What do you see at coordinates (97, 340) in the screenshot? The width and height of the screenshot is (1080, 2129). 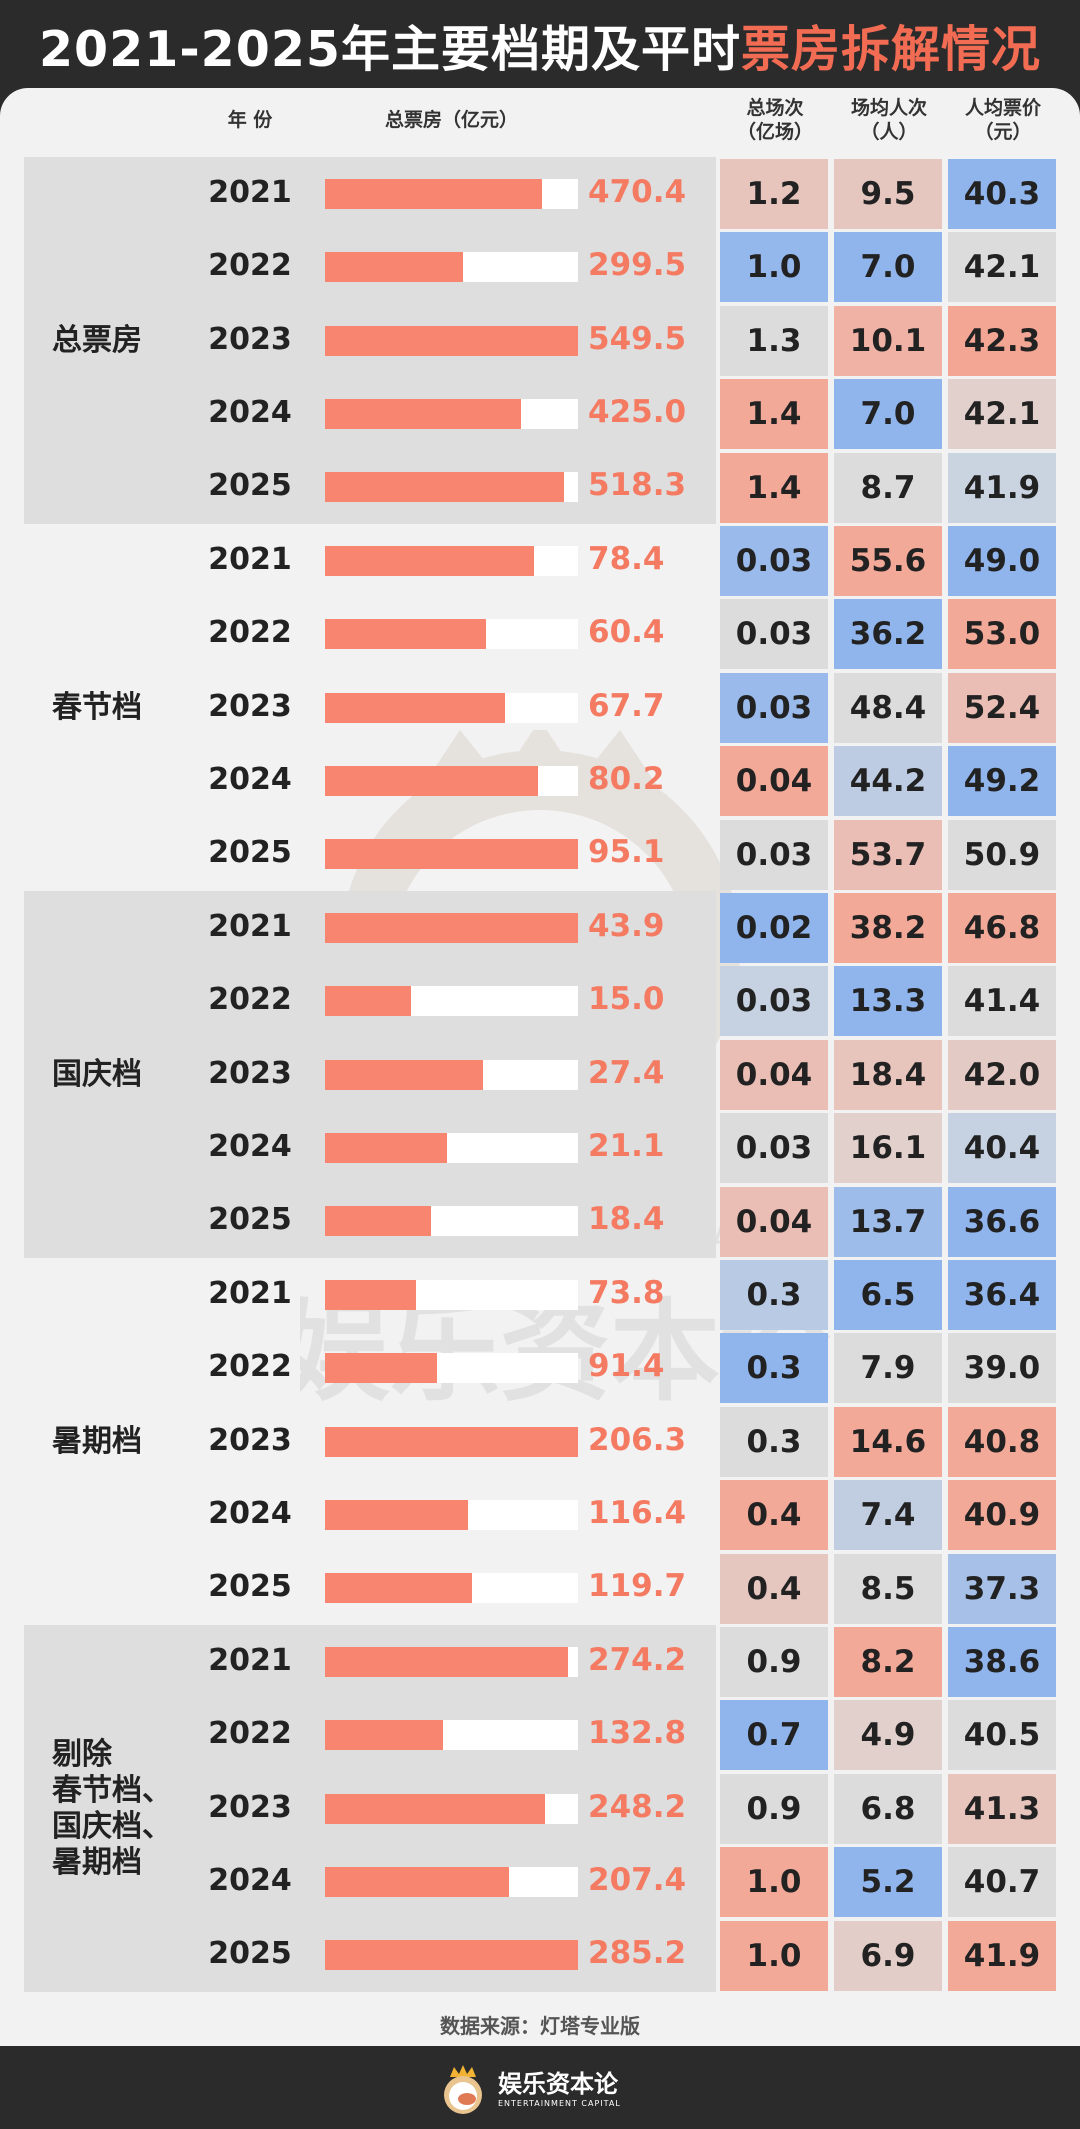 I see `group-label-line: 总票房` at bounding box center [97, 340].